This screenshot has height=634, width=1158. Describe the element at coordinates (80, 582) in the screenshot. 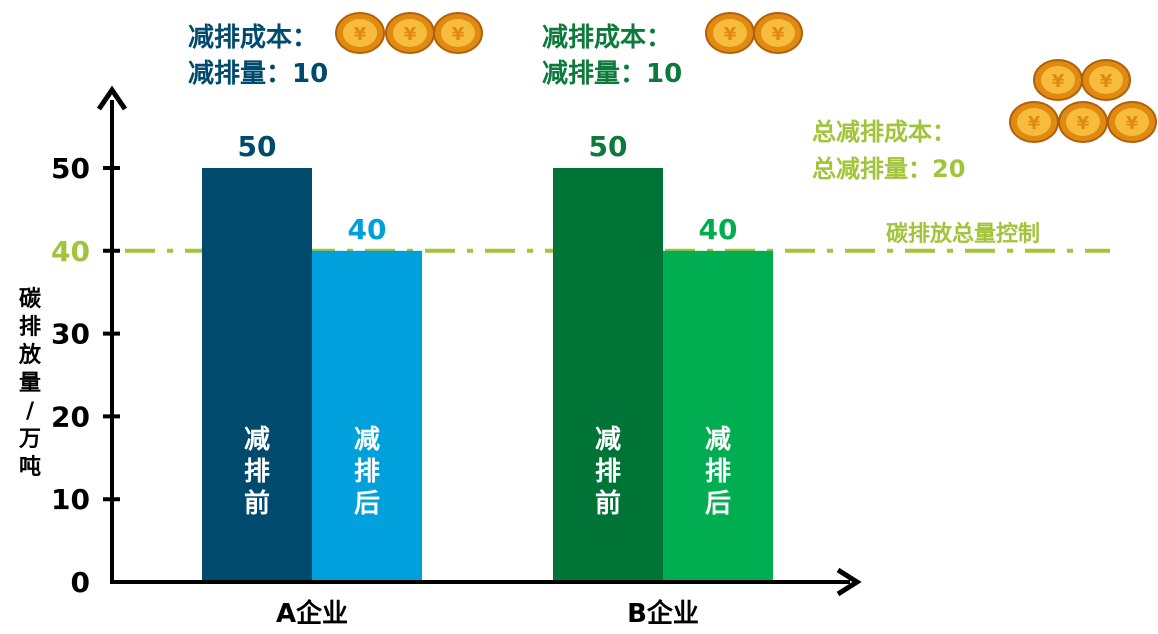

I see `y-tick-label: 0` at that location.